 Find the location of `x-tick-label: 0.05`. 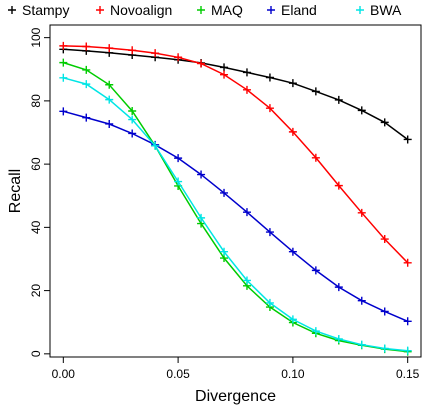

x-tick-label: 0.05 is located at coordinates (178, 374).